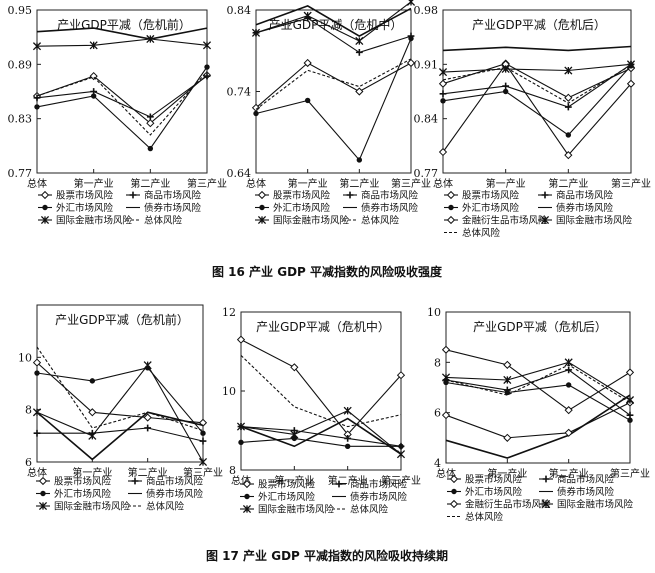  I want to click on y-tick-label: 0.95, so click(20, 10).